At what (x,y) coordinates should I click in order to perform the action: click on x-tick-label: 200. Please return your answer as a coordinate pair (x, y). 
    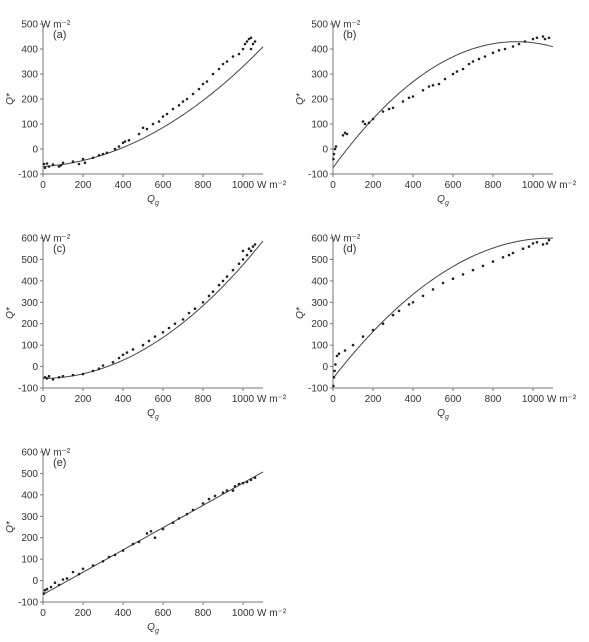
    Looking at the image, I should click on (373, 185).